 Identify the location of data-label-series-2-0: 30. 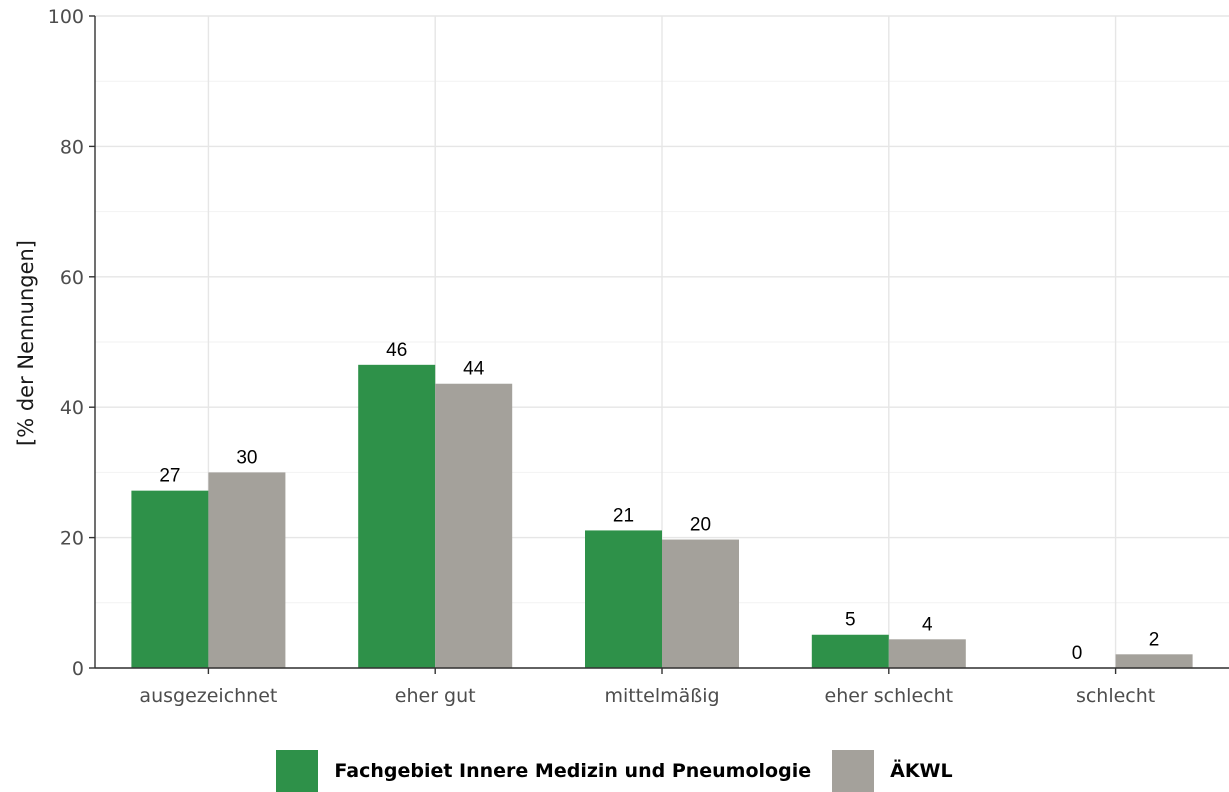
(246, 457).